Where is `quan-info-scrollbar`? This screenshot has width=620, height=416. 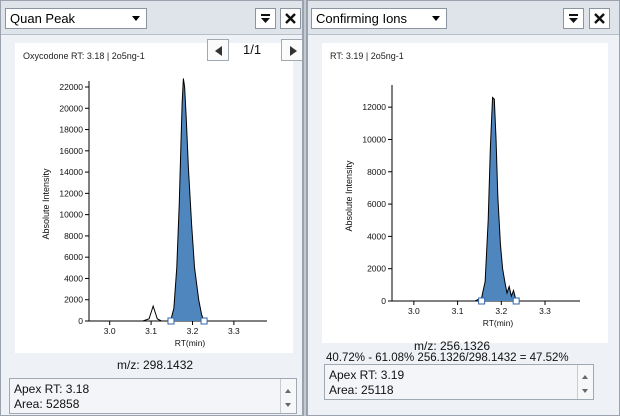 quan-info-scrollbar is located at coordinates (288, 396).